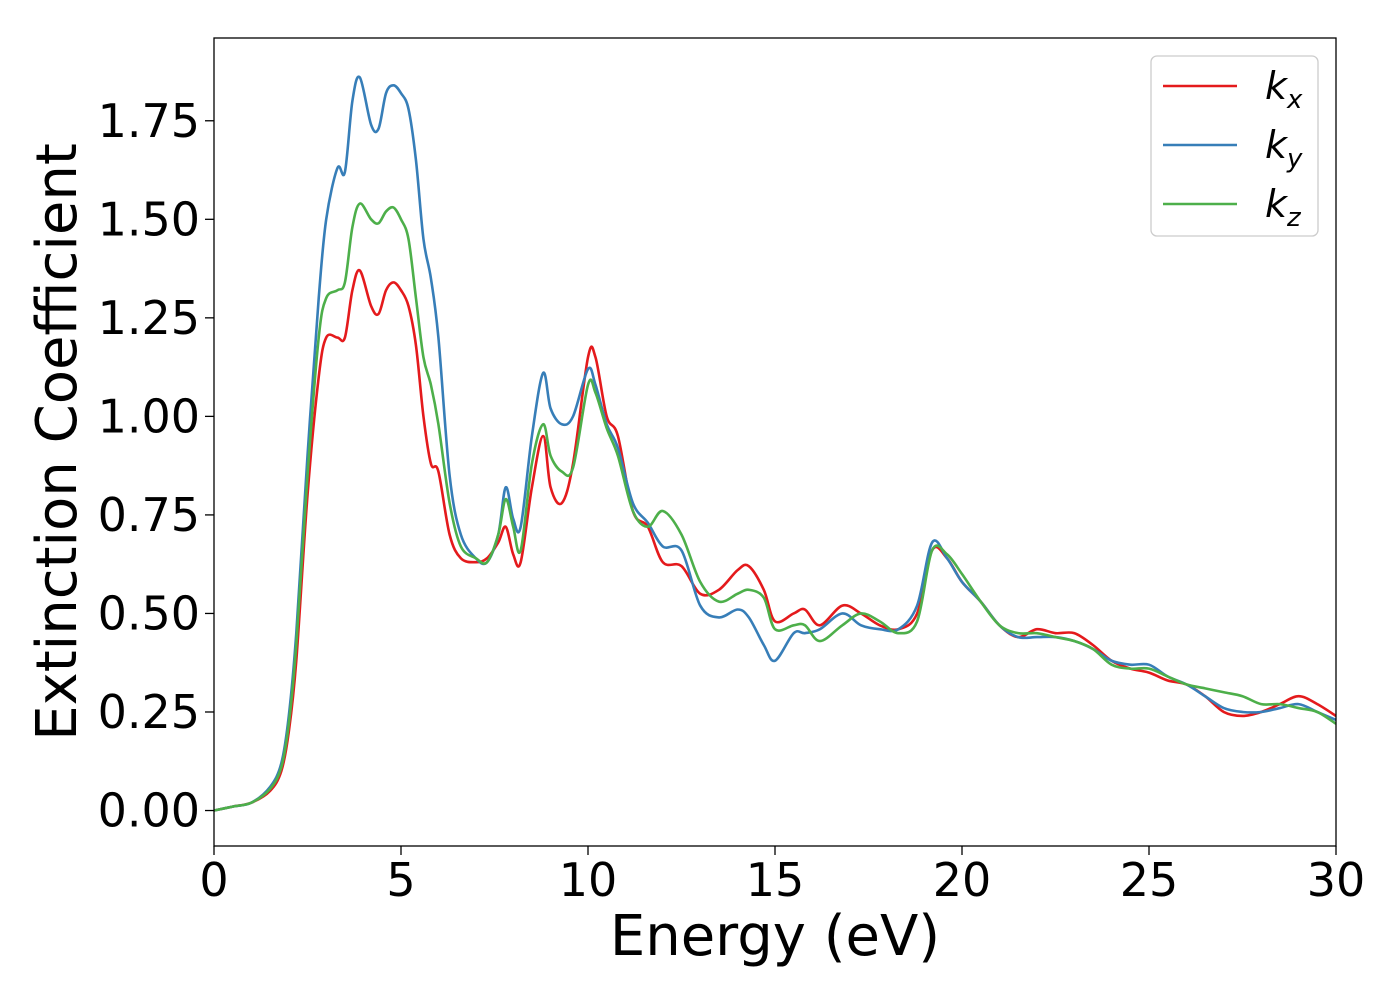 The image size is (1400, 1000). I want to click on legend-entry-y: ky, so click(1284, 148).